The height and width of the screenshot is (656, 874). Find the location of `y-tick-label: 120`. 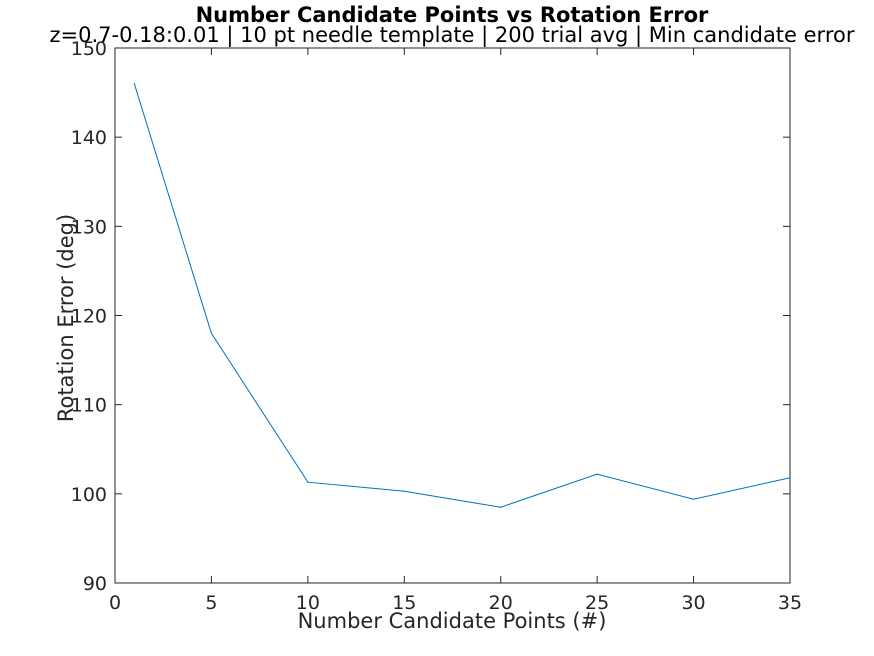

y-tick-label: 120 is located at coordinates (89, 317).